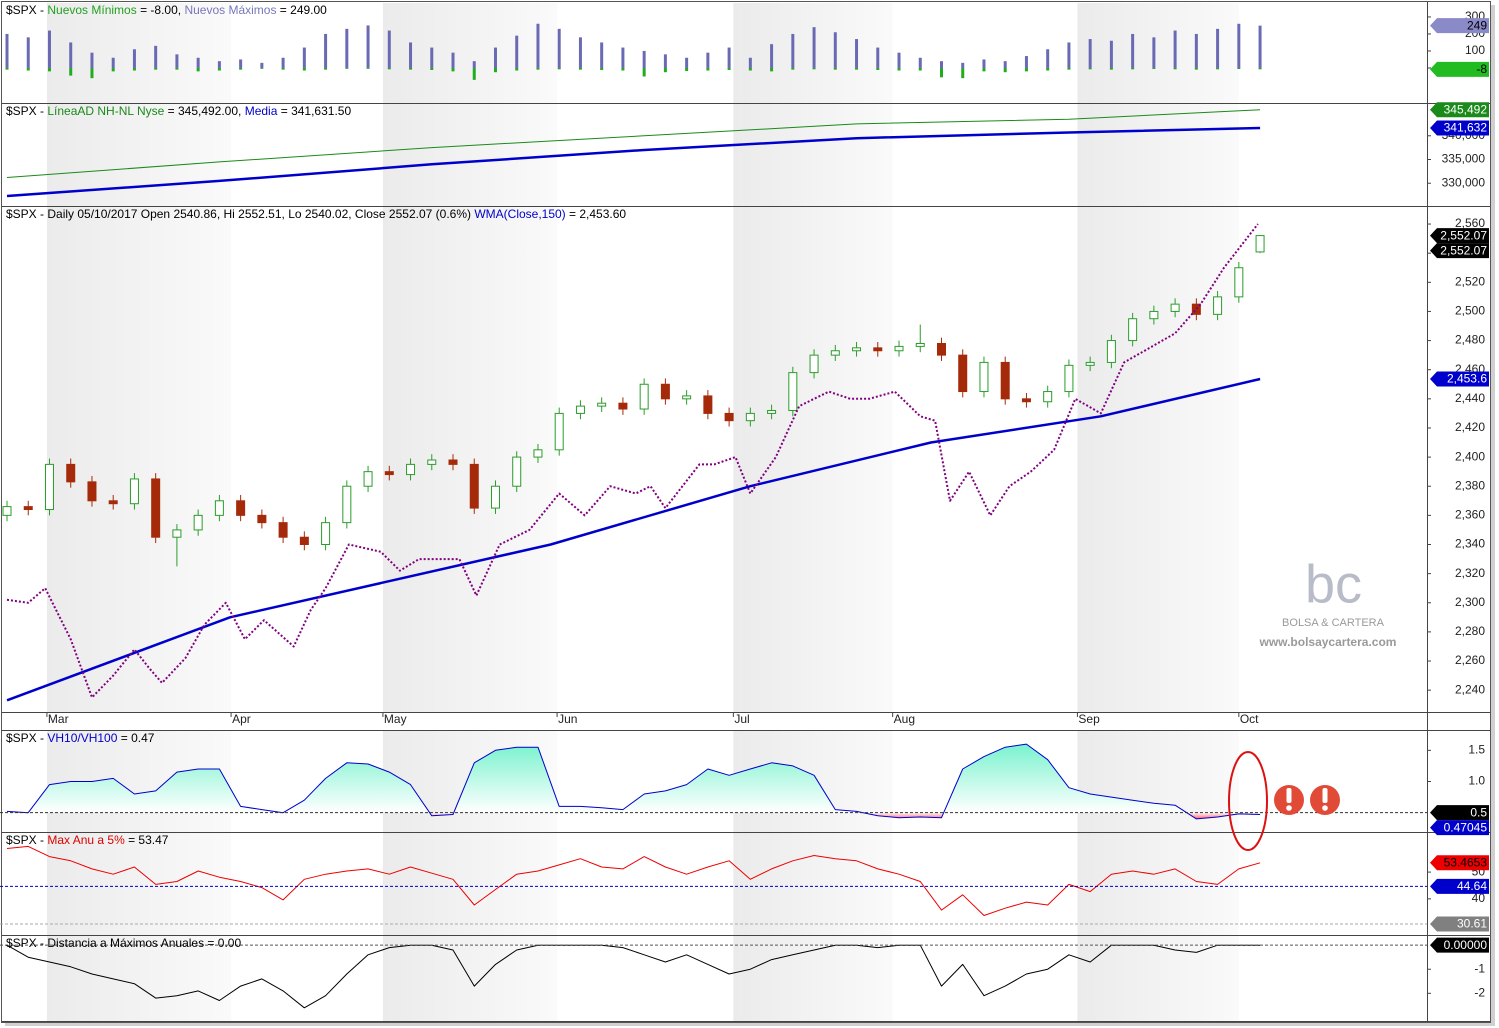  What do you see at coordinates (1466, 109) in the screenshot?
I see `level-label: 345,492` at bounding box center [1466, 109].